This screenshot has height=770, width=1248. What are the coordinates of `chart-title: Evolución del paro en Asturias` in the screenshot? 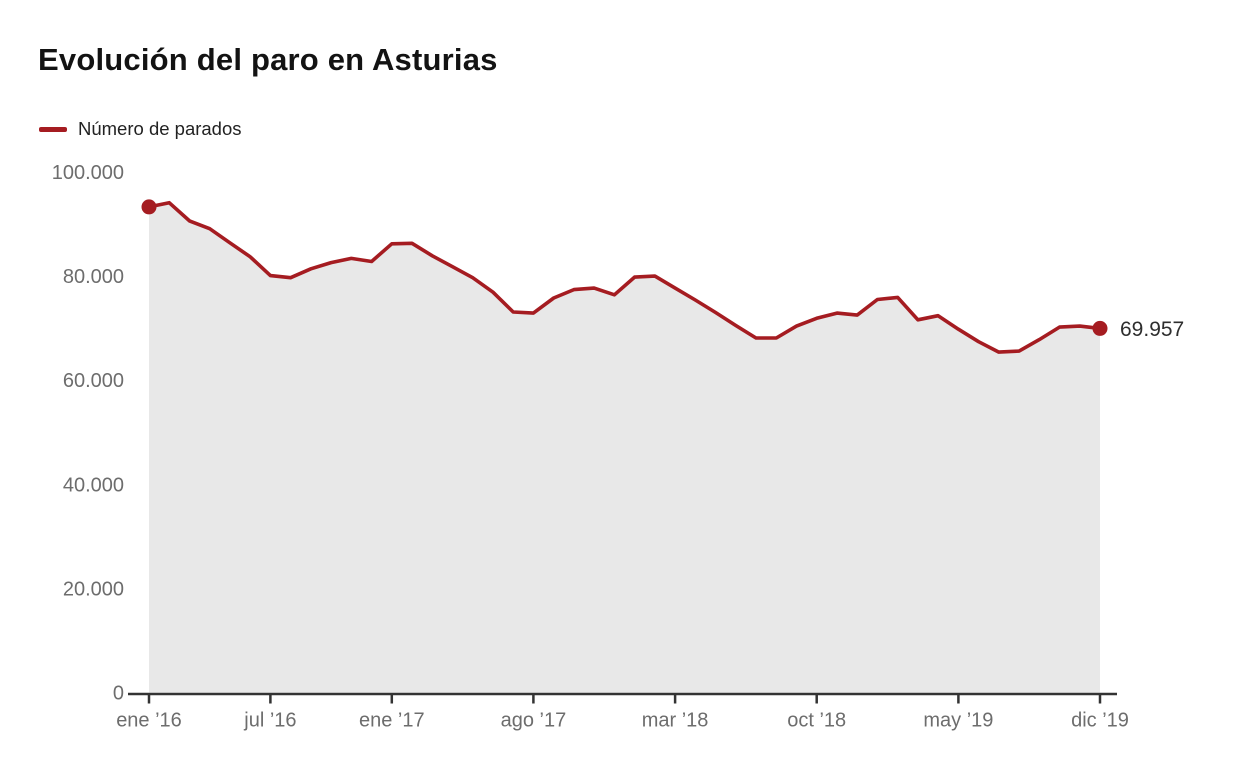 It's located at (268, 59).